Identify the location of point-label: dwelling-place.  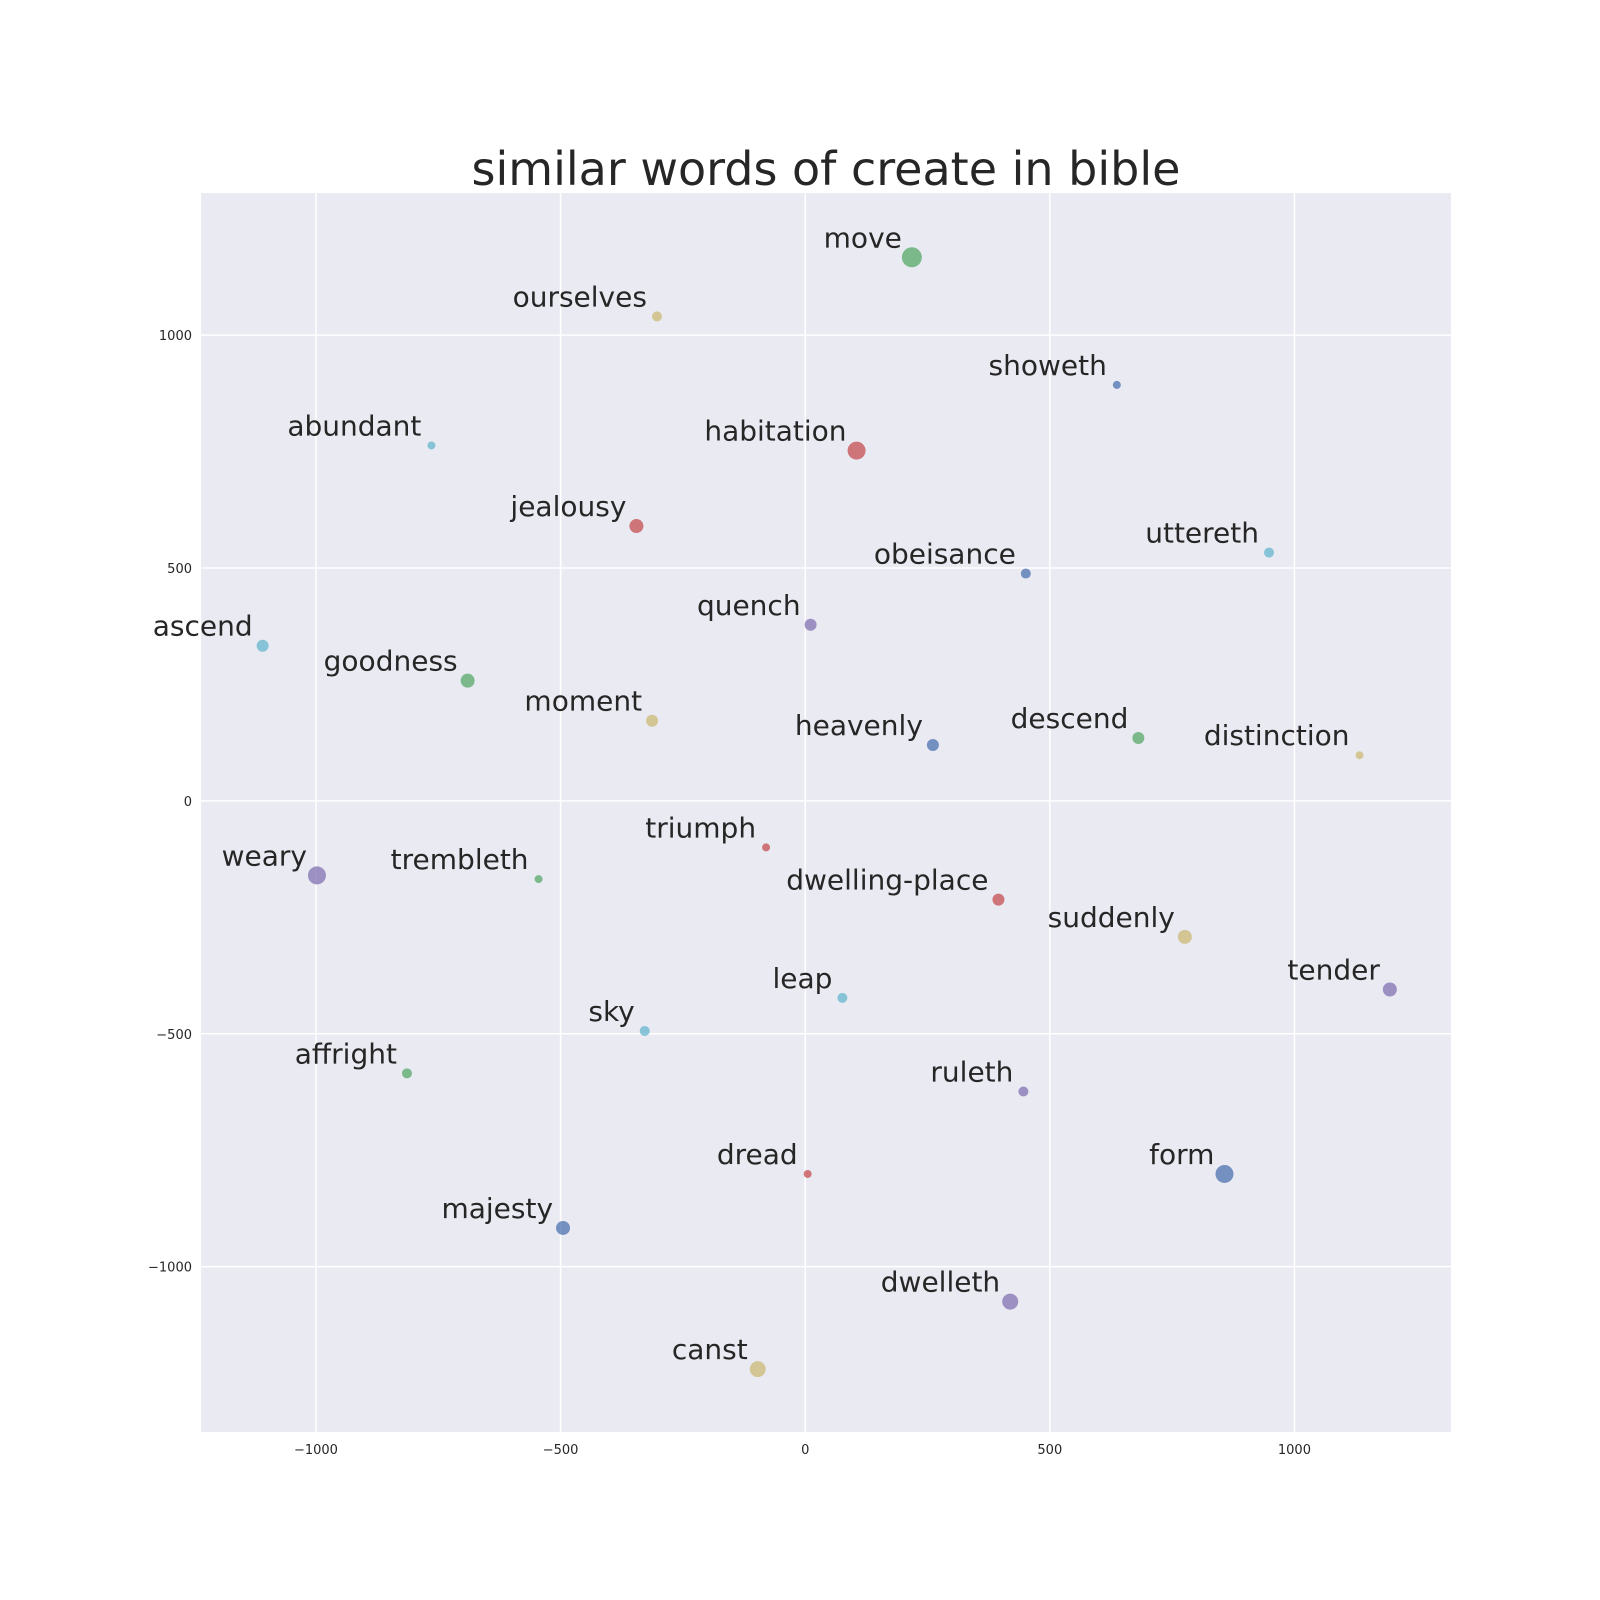
(887, 880).